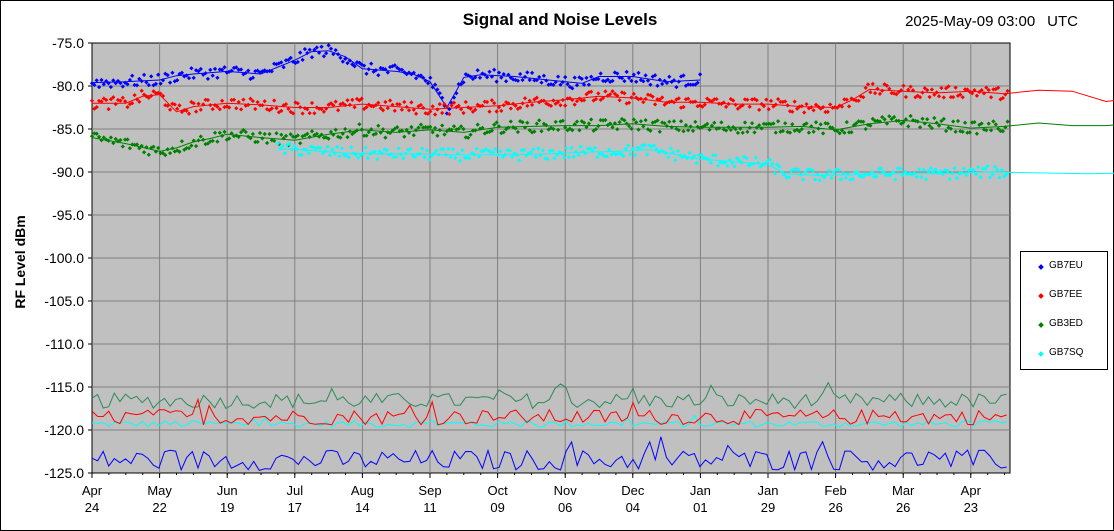 The height and width of the screenshot is (531, 1114). I want to click on y-tick-label: -105.0, so click(64, 301).